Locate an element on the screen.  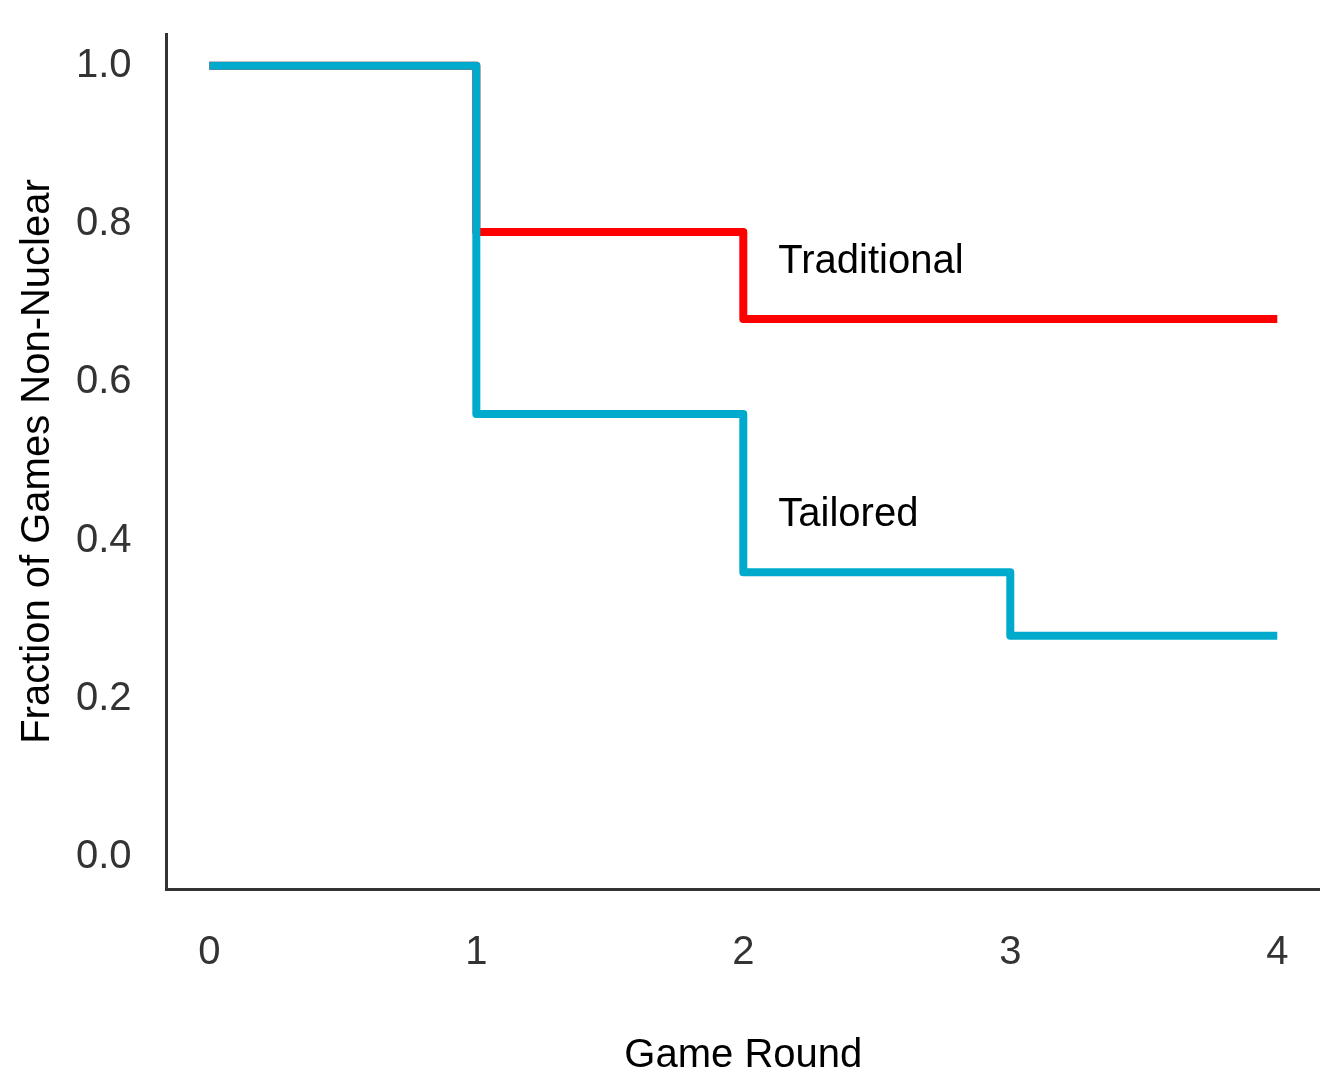
x-tick-label: 1 is located at coordinates (476, 950).